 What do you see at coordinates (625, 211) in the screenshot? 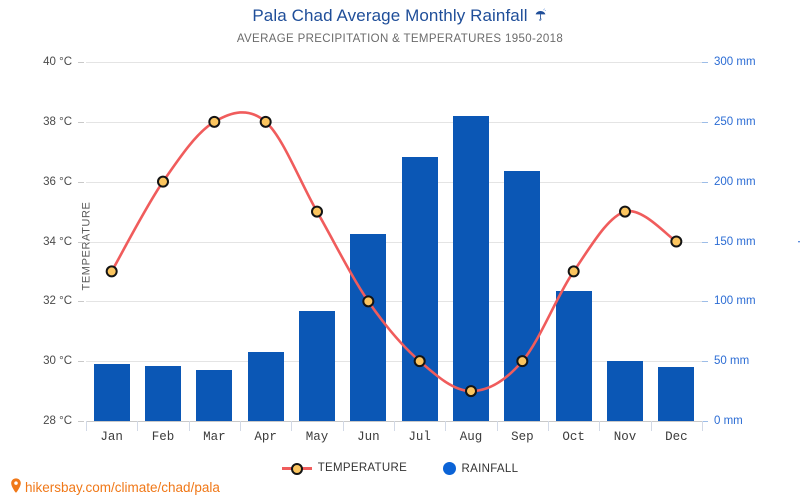
I see `temperature-point-nov: Nov: 35 °C` at bounding box center [625, 211].